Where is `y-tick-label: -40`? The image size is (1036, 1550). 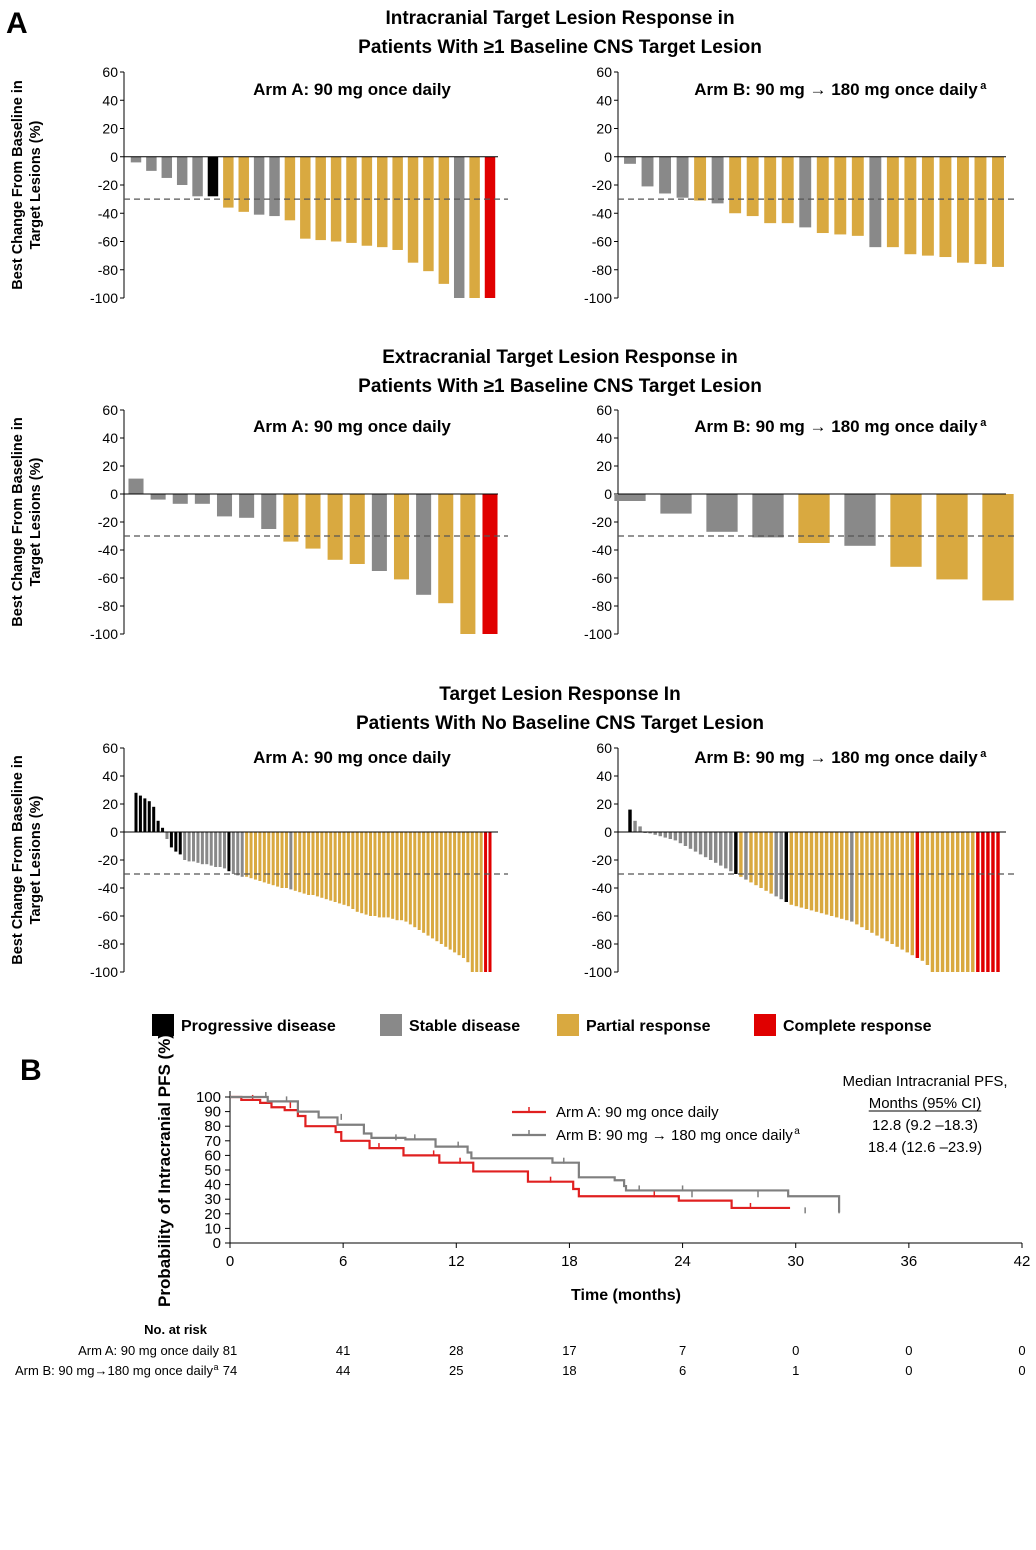
y-tick-label: -40 is located at coordinates (108, 888).